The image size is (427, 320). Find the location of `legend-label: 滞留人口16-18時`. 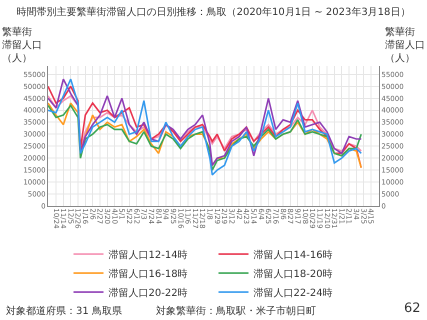

legend-label: 滞留人口16-18時 is located at coordinates (148, 274).